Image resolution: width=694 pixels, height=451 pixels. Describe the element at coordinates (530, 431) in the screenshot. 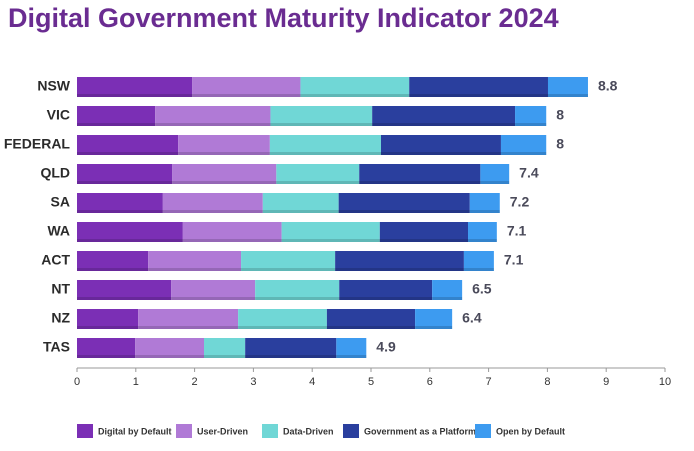

I see `legend-label: Open by Default` at that location.